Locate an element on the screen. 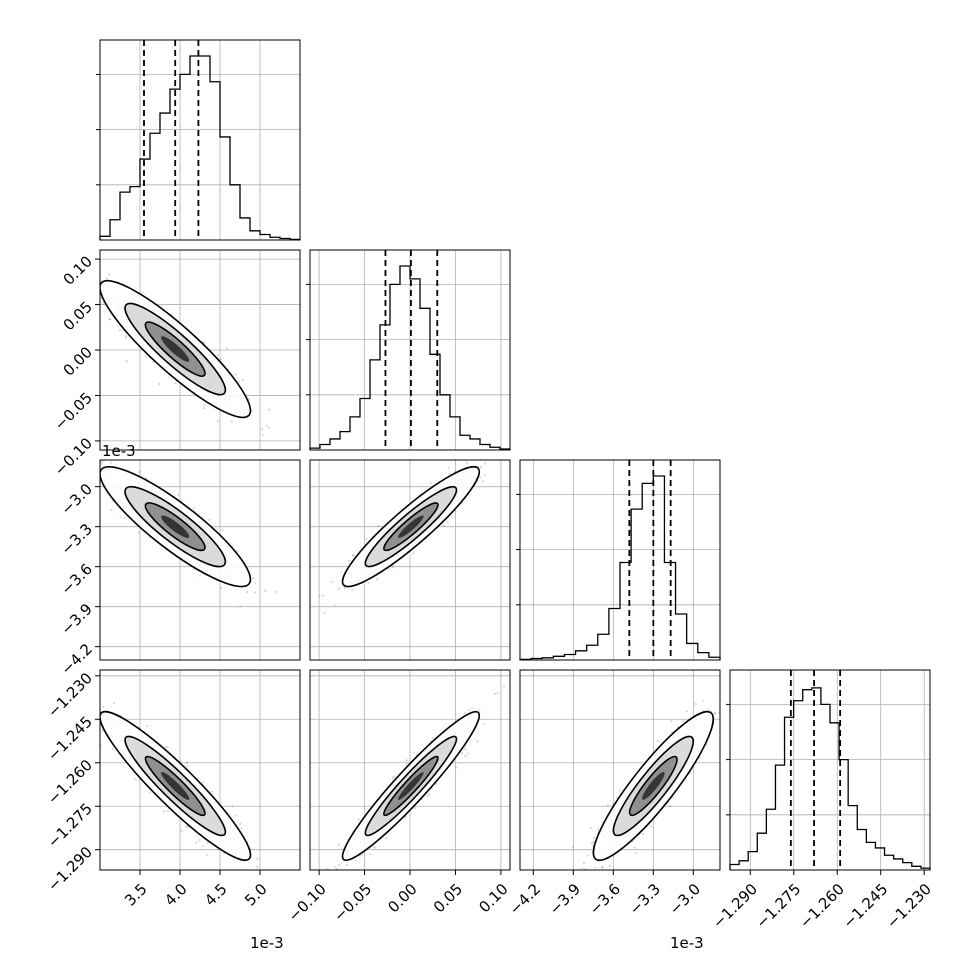  density-contour is located at coordinates (175, 786).